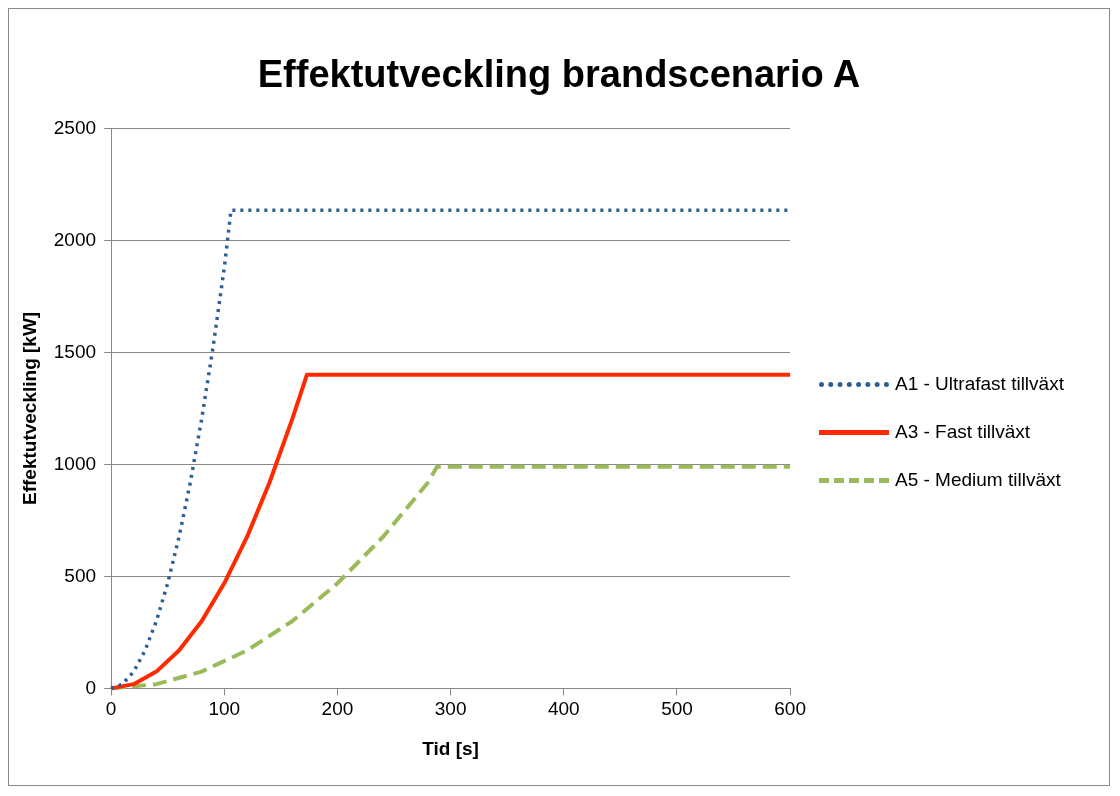 Image resolution: width=1120 pixels, height=796 pixels. Describe the element at coordinates (91, 687) in the screenshot. I see `y-tick-label: 0` at that location.